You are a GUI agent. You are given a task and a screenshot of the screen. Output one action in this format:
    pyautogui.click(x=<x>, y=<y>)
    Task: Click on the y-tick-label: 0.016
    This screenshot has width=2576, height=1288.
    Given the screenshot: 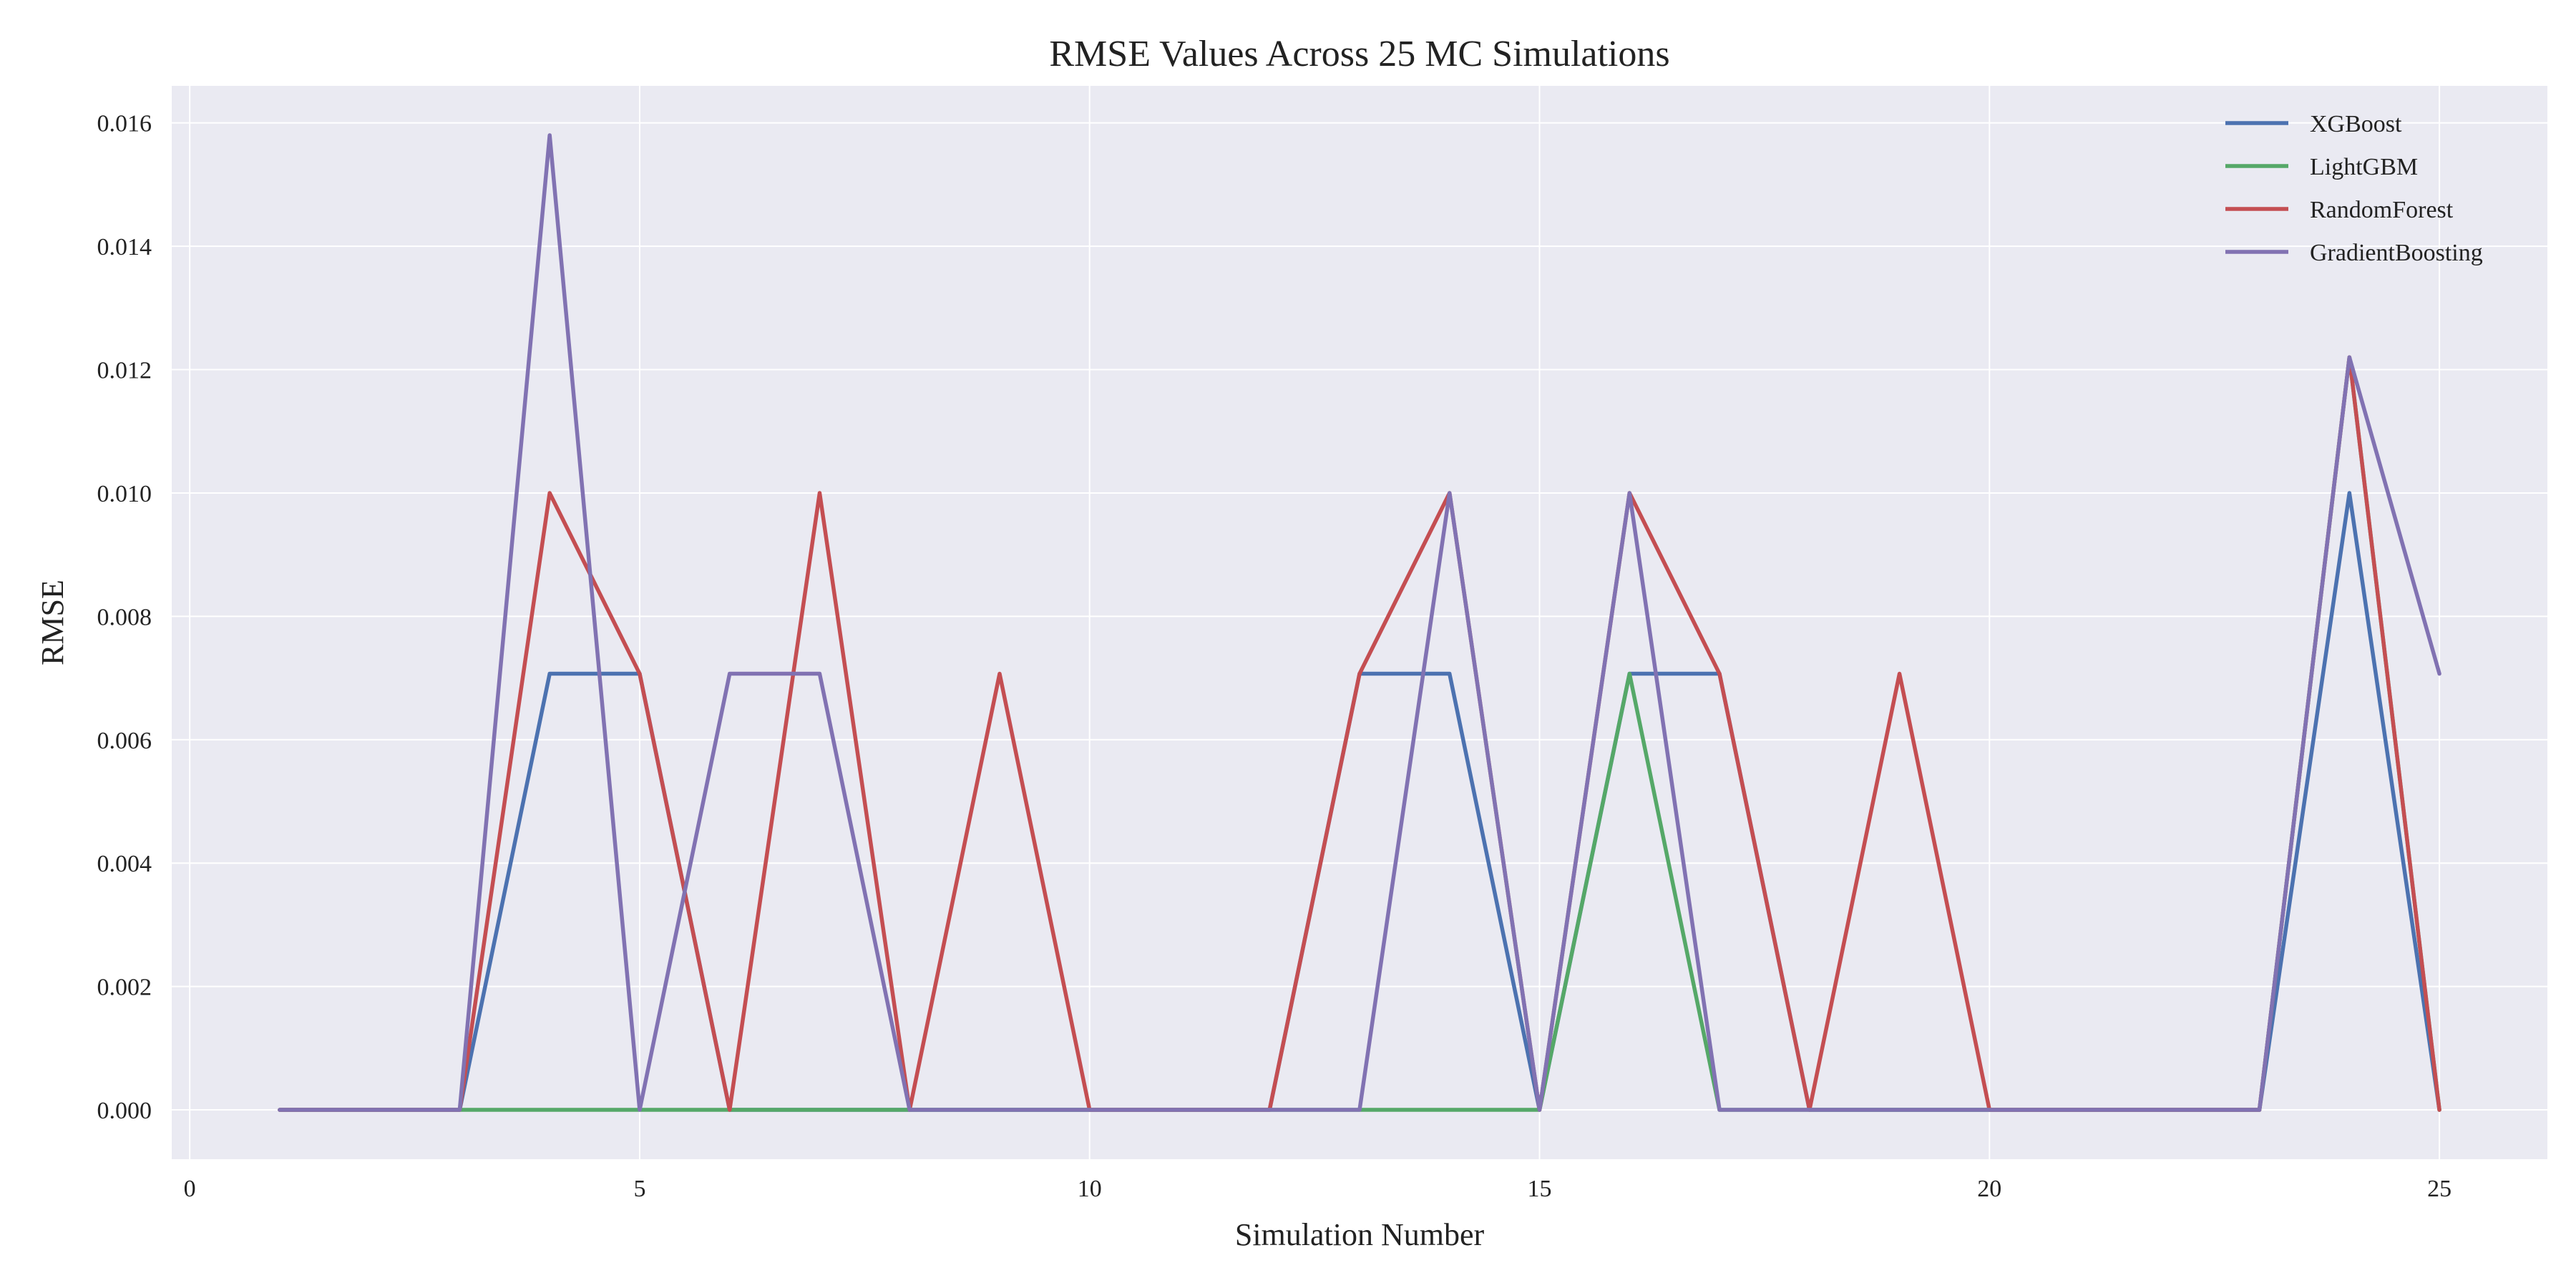 What is the action you would take?
    pyautogui.click(x=124, y=124)
    